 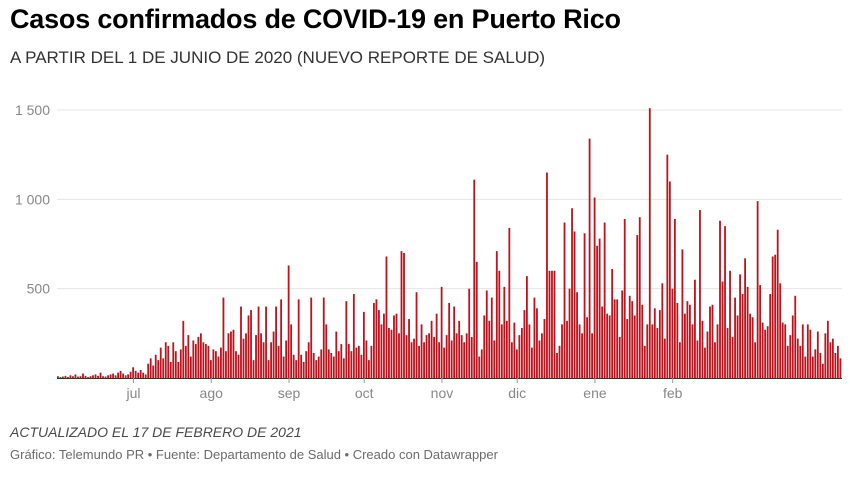 I want to click on x-tick-label: ago, so click(x=212, y=393).